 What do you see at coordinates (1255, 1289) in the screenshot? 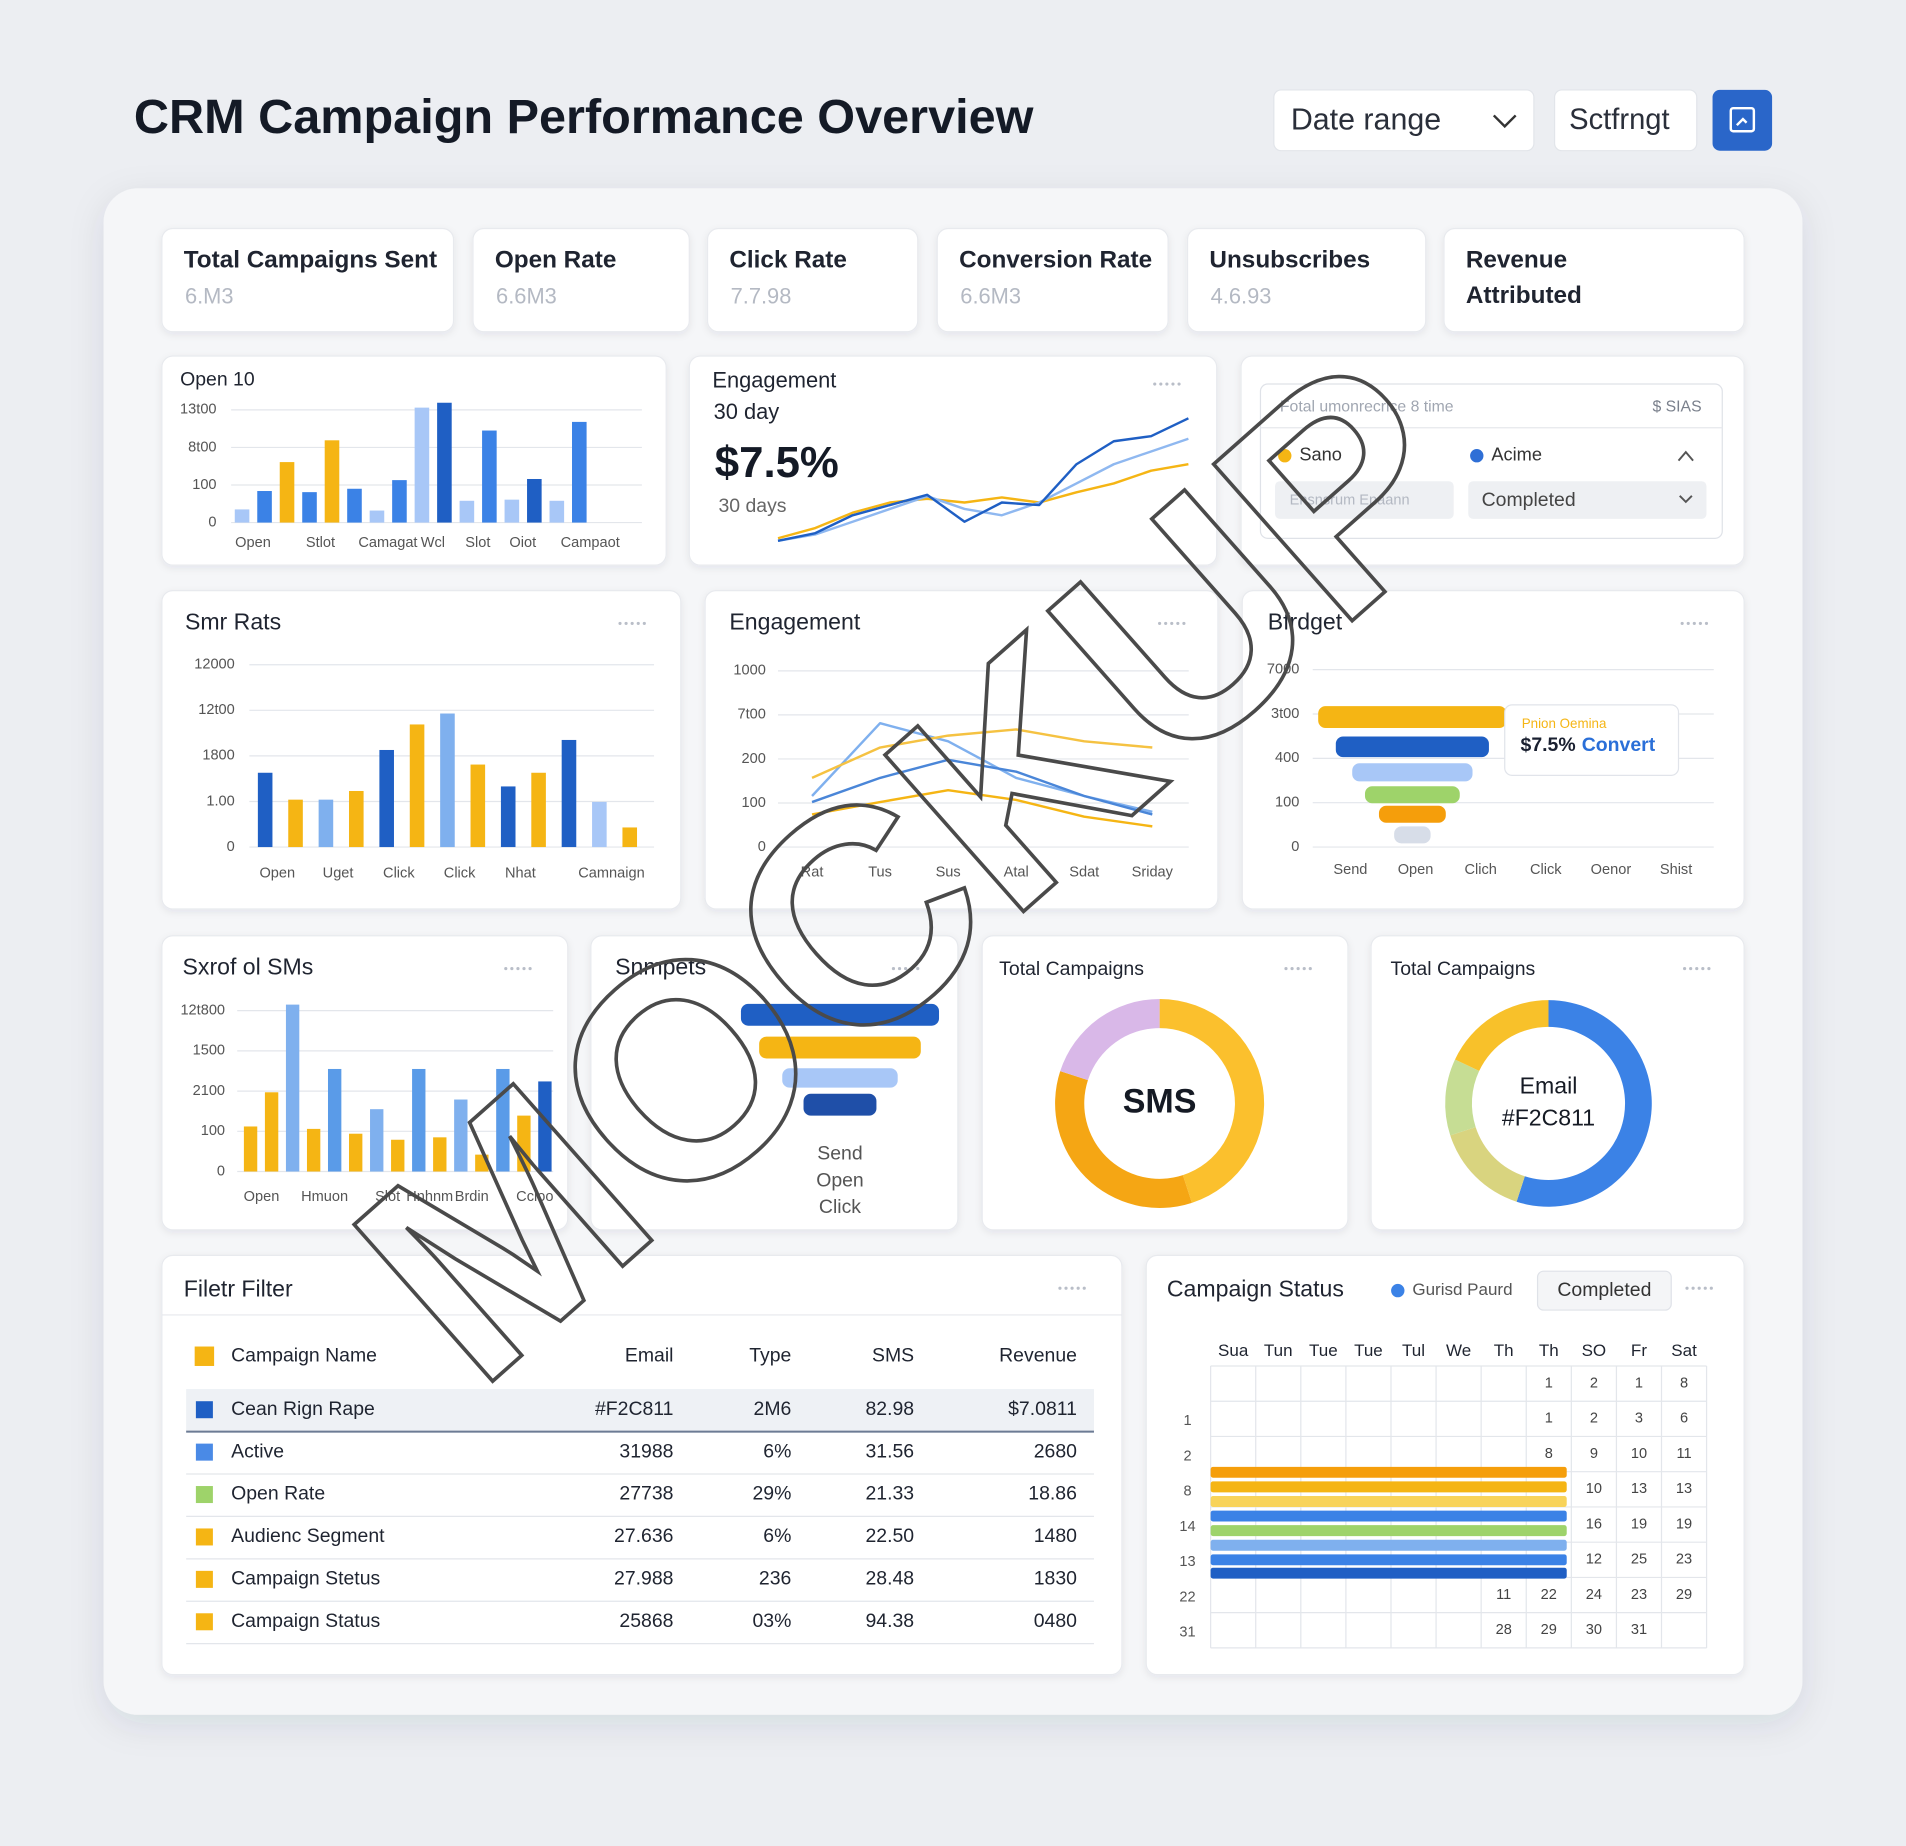
I see `calendar-title: Campaign Status` at bounding box center [1255, 1289].